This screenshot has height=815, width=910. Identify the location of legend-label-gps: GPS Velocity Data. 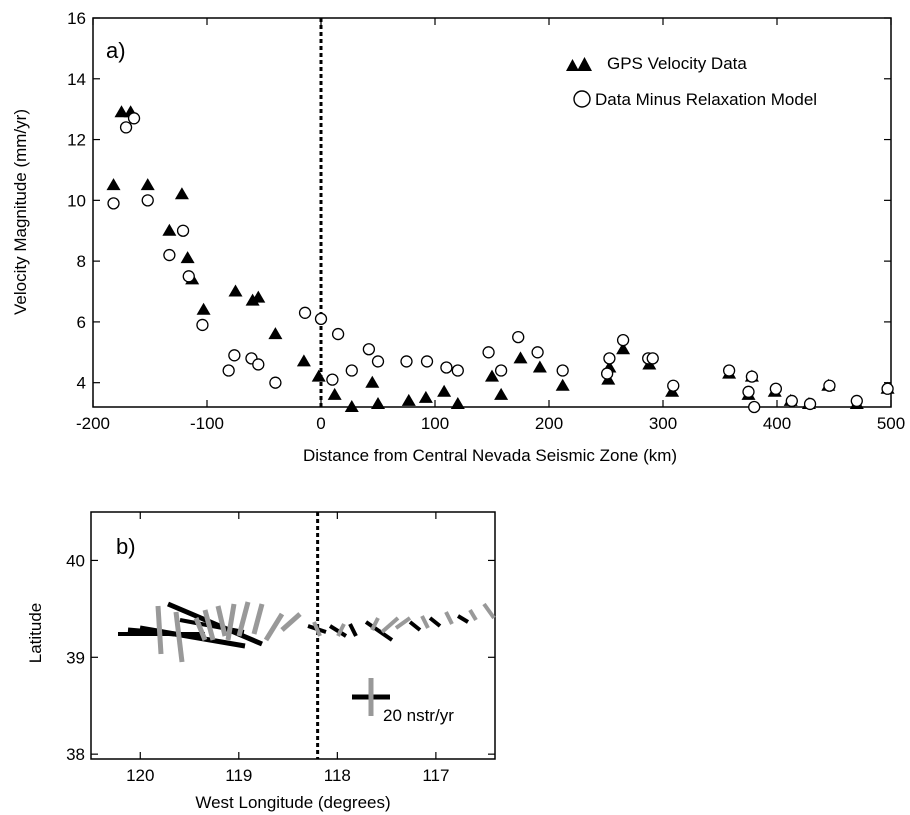
(677, 63).